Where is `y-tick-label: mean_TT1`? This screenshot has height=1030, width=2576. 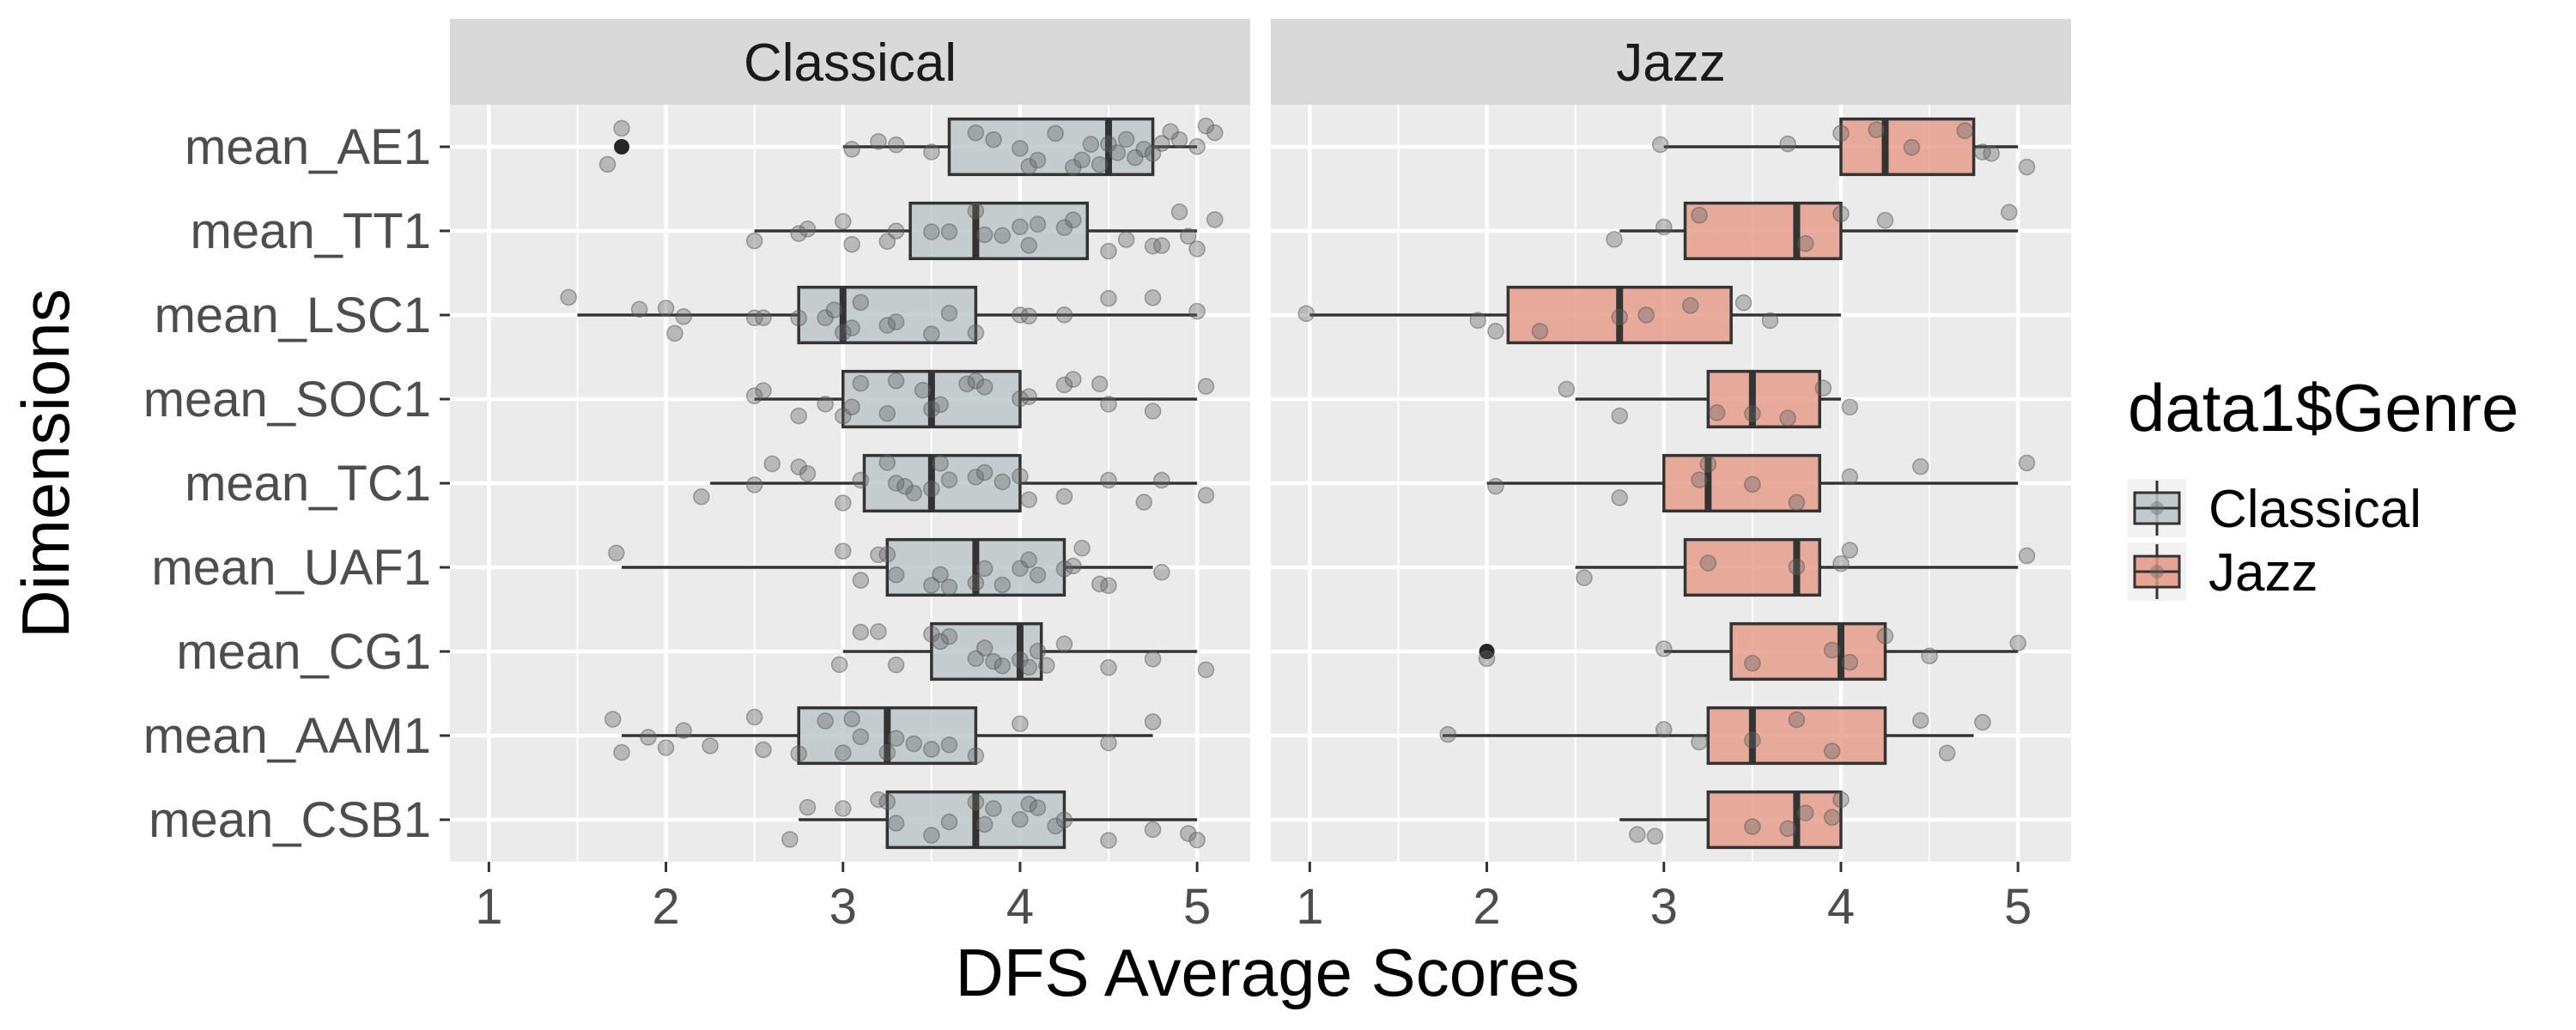
y-tick-label: mean_TT1 is located at coordinates (311, 231).